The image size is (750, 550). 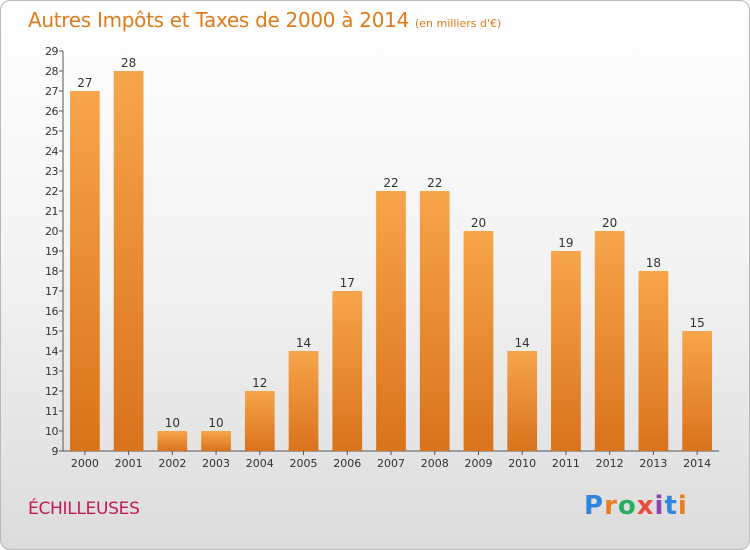 What do you see at coordinates (51, 431) in the screenshot?
I see `y-tick-label: 10` at bounding box center [51, 431].